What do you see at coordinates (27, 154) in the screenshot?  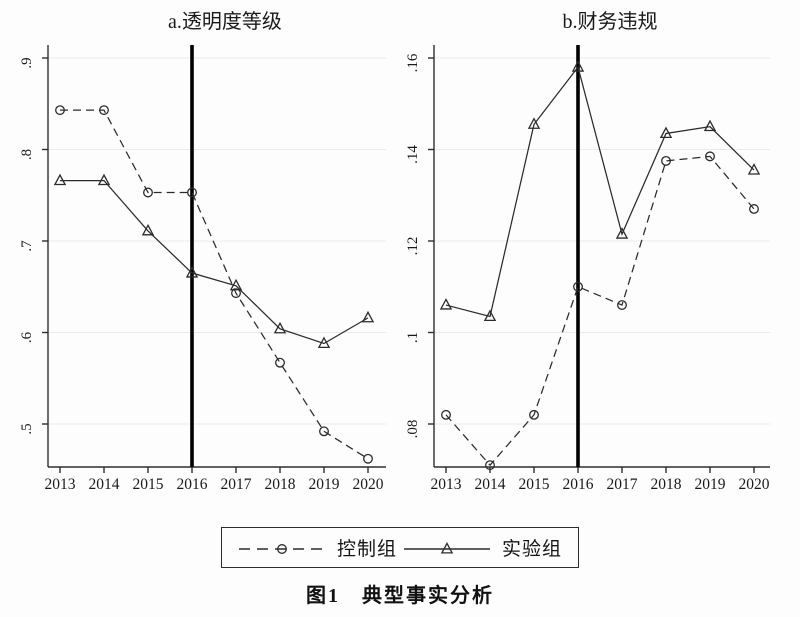 I see `y-tick-label: .8` at bounding box center [27, 154].